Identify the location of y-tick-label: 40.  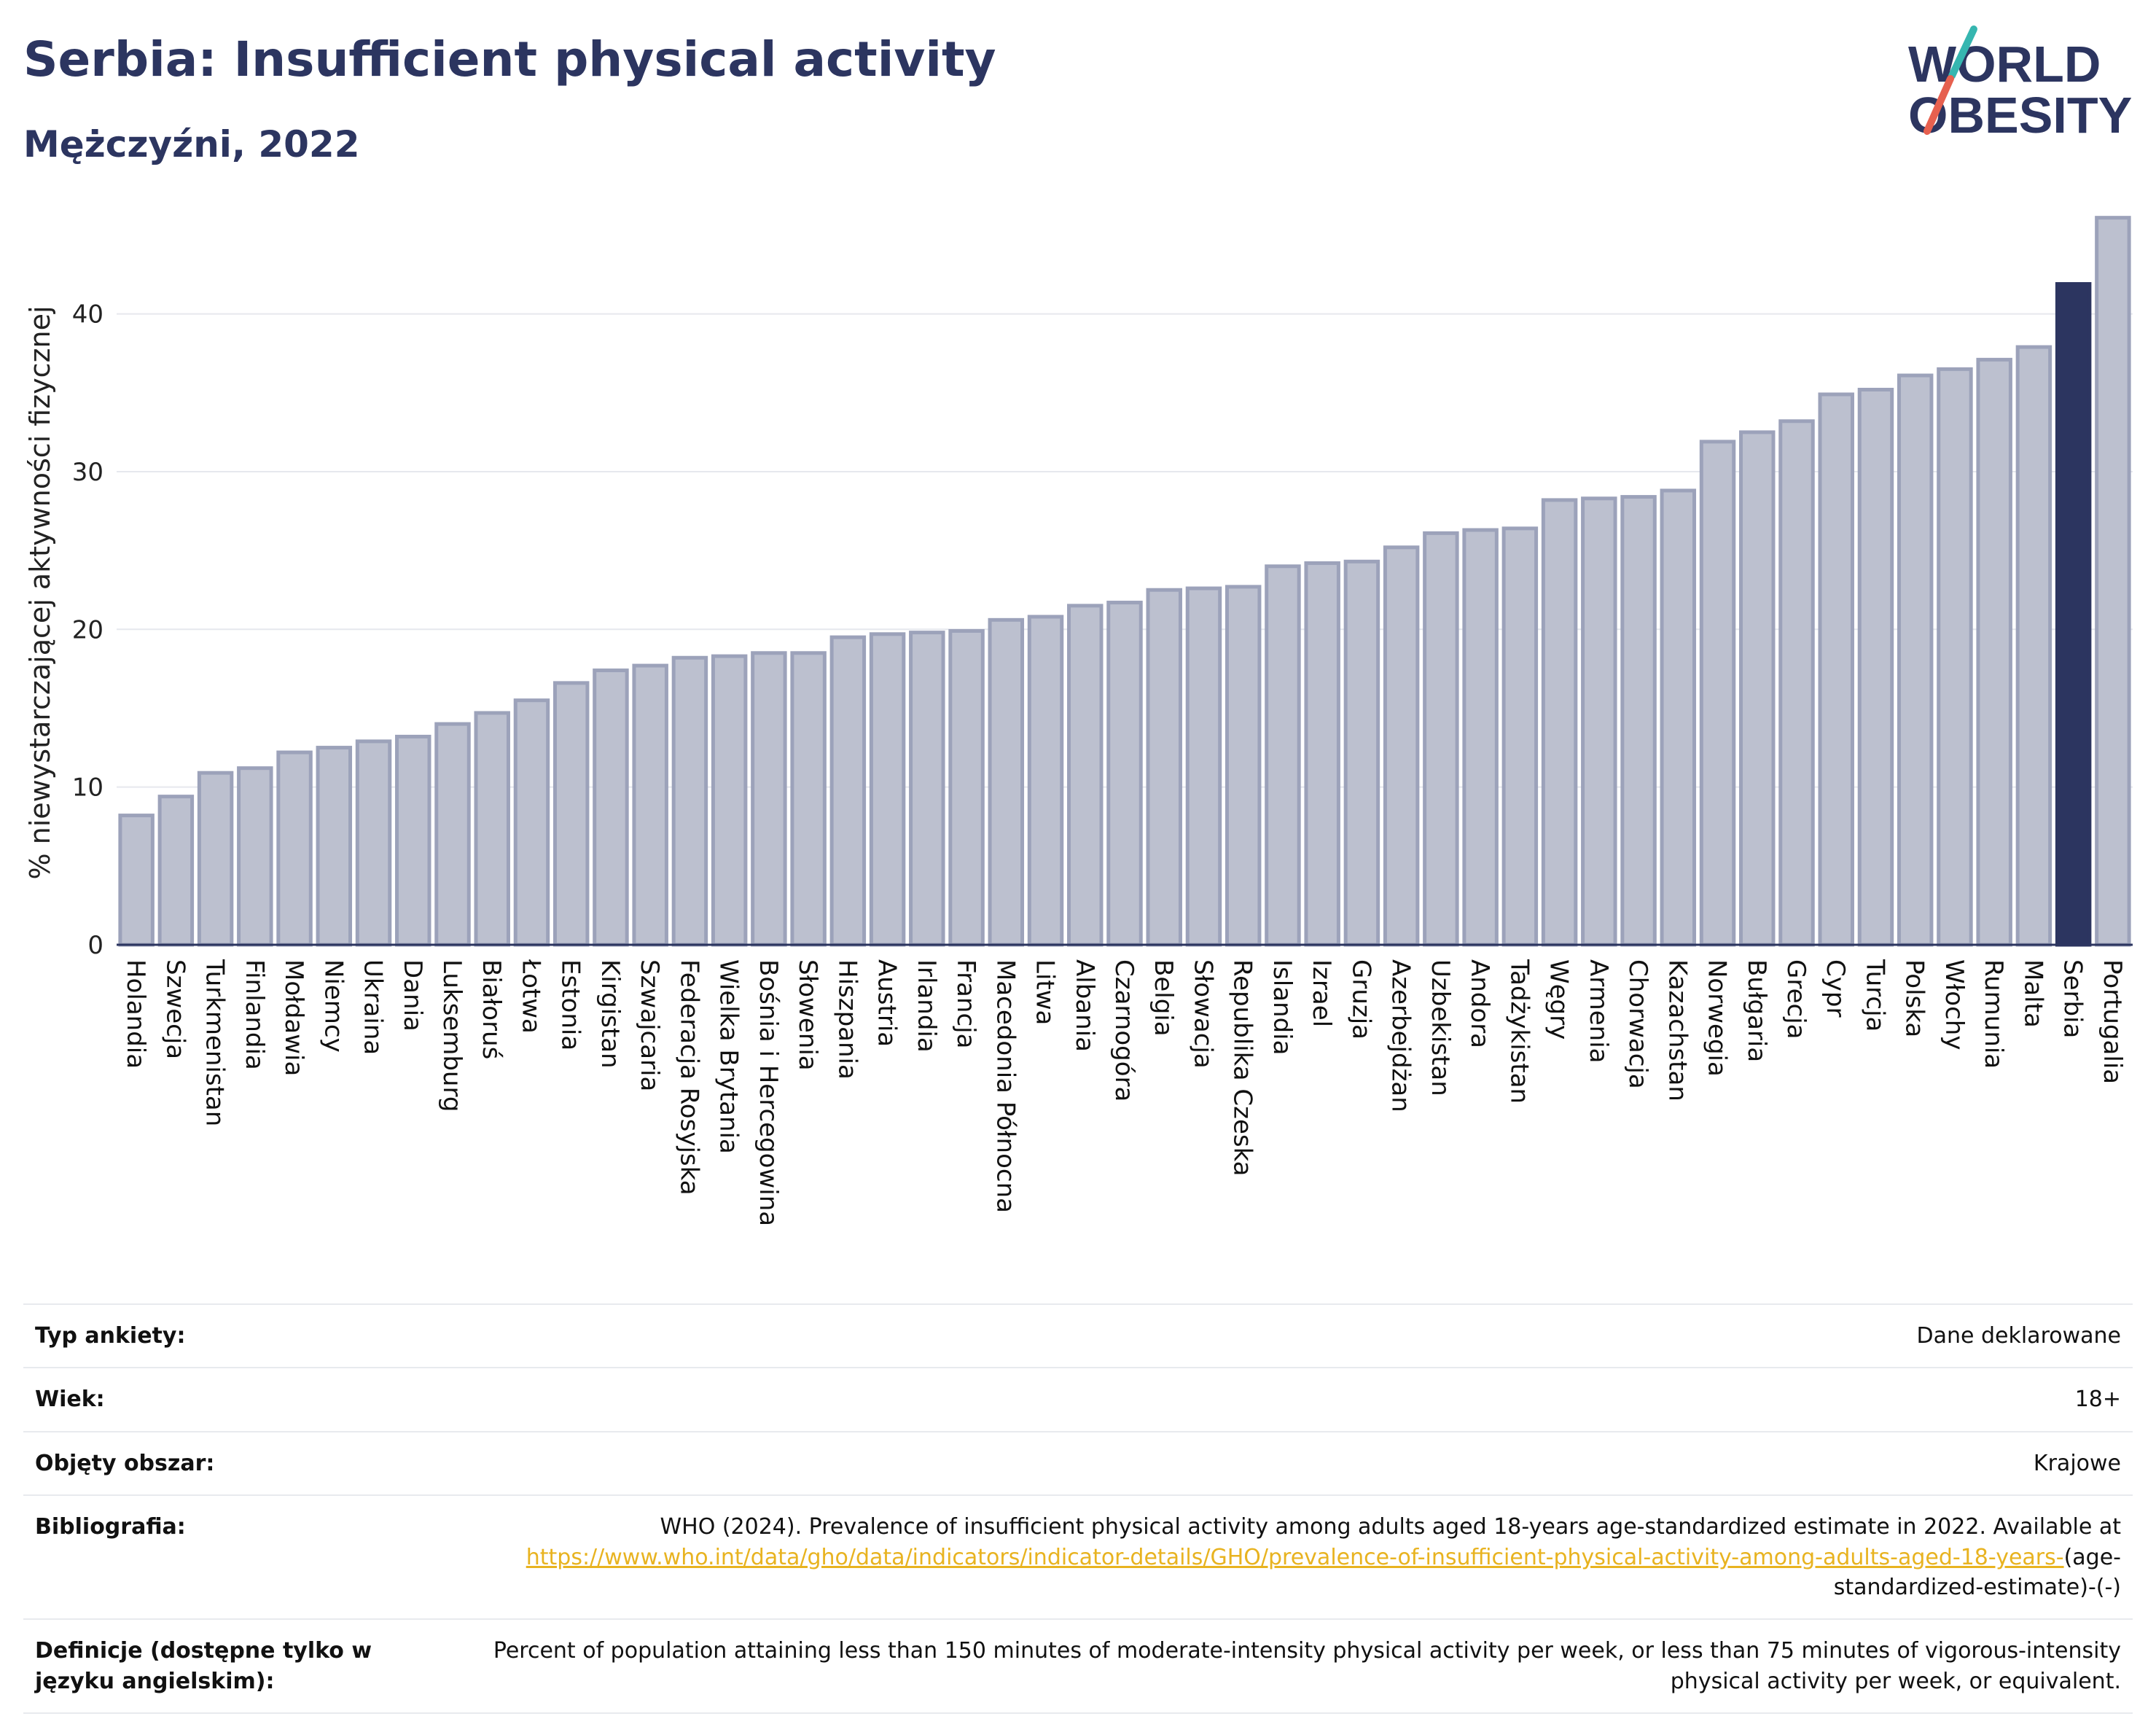
(87, 315).